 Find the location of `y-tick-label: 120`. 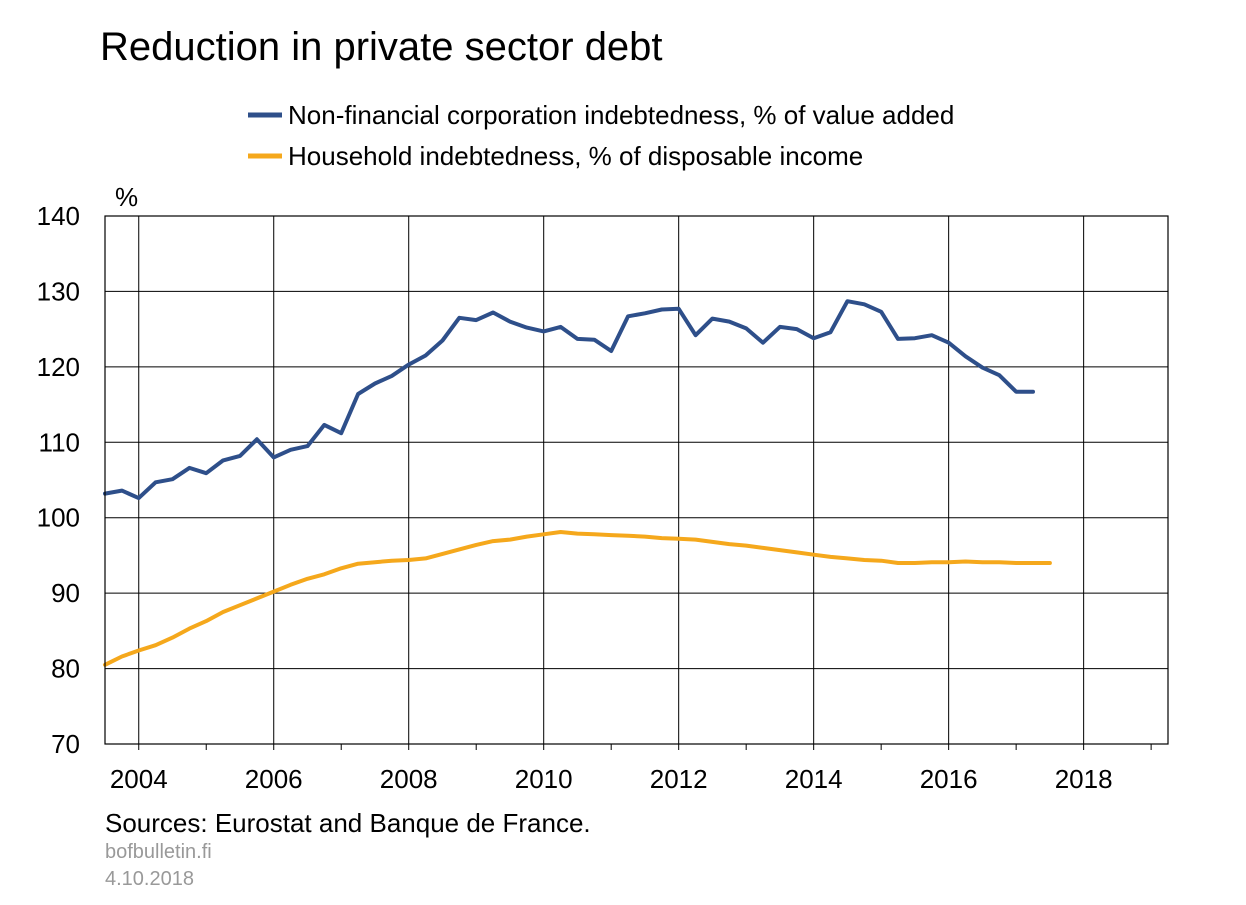

y-tick-label: 120 is located at coordinates (58, 367).